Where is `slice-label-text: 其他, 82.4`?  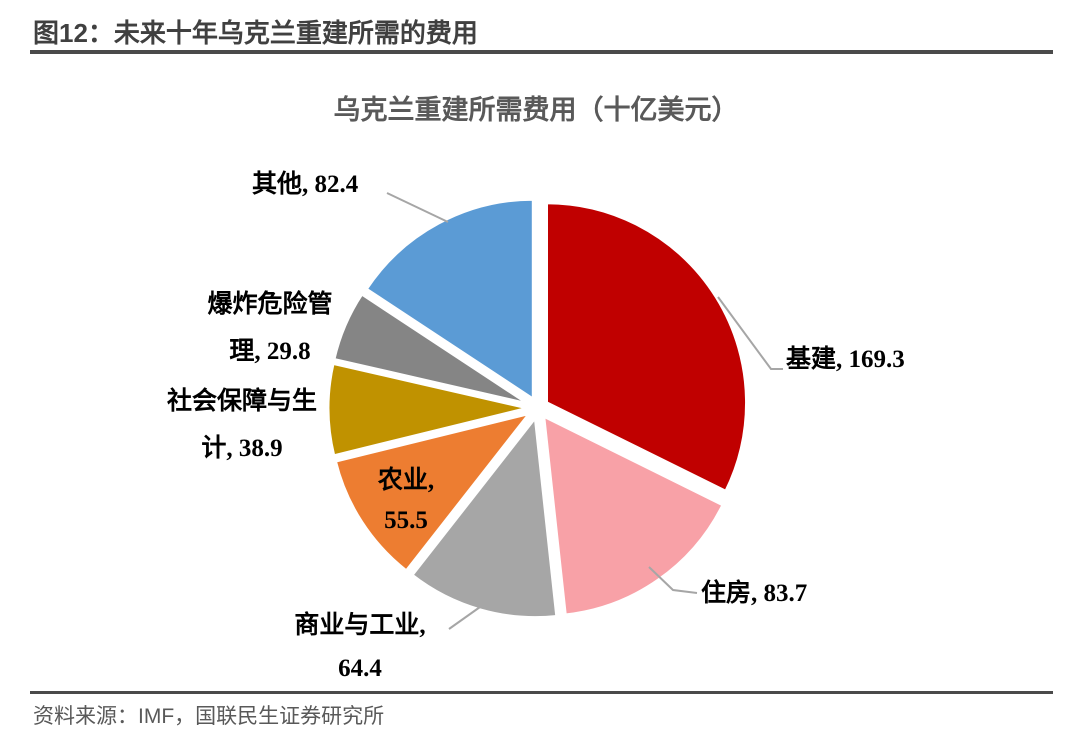
slice-label-text: 其他, 82.4 is located at coordinates (305, 184).